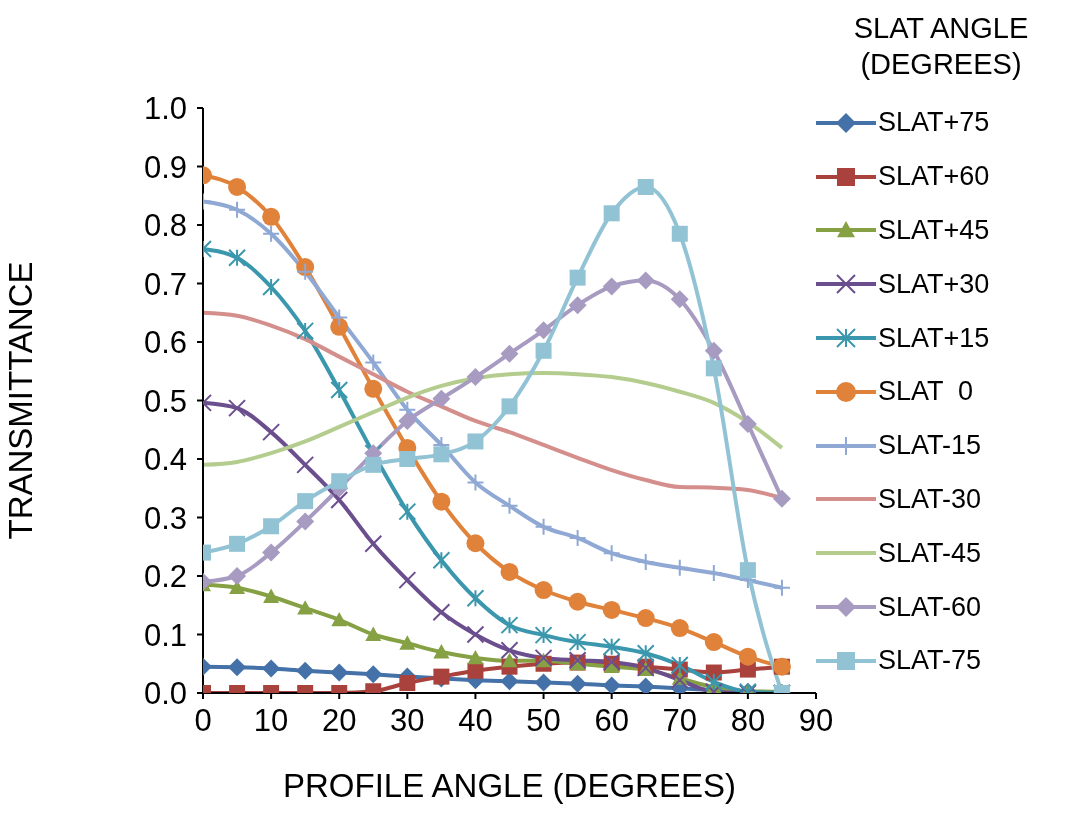 This screenshot has height=823, width=1074. What do you see at coordinates (930, 607) in the screenshot?
I see `legend-label: SLAT-60` at bounding box center [930, 607].